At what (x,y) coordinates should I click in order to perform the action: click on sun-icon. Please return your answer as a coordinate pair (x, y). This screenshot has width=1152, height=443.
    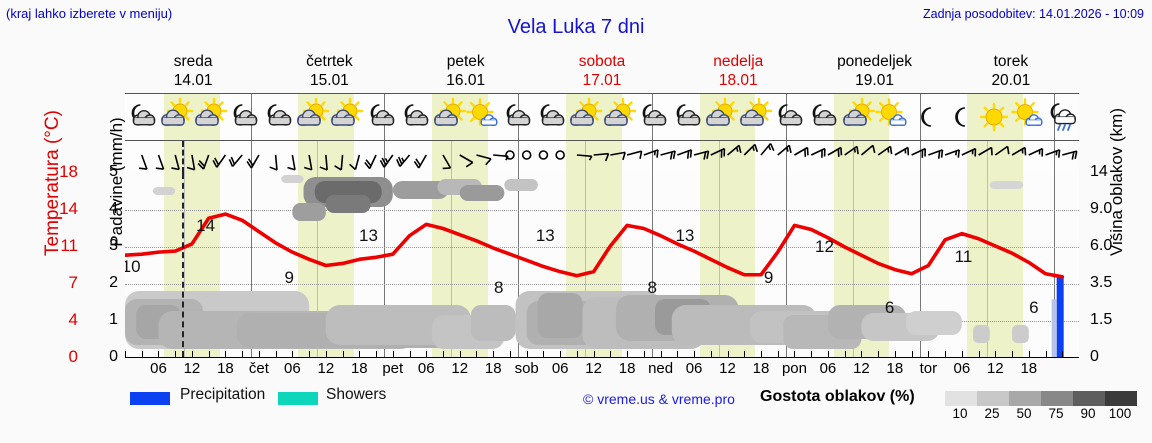
    Looking at the image, I should click on (994, 117).